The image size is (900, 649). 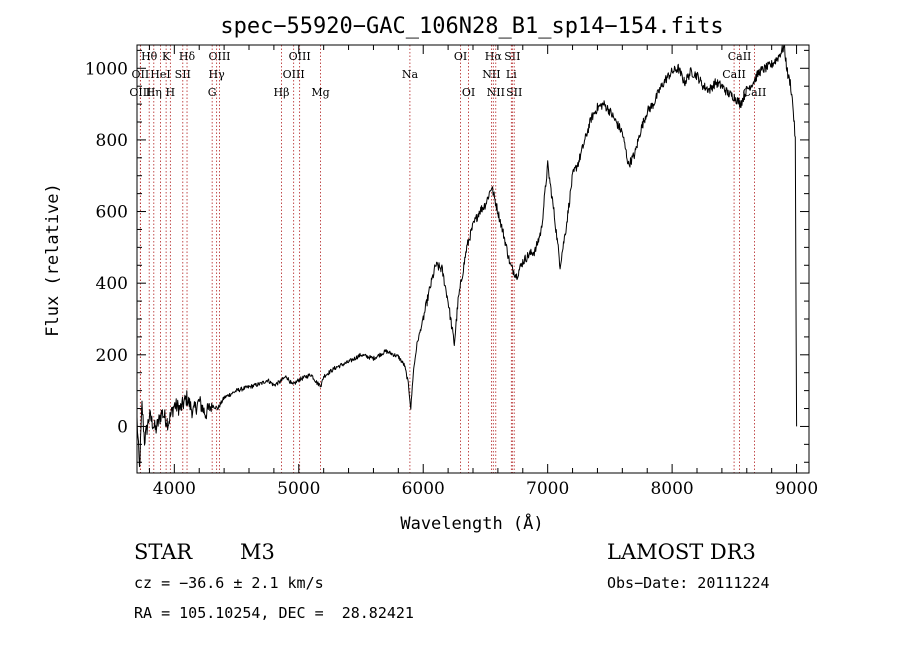 What do you see at coordinates (112, 213) in the screenshot?
I see `y-tick-label: 600` at bounding box center [112, 213].